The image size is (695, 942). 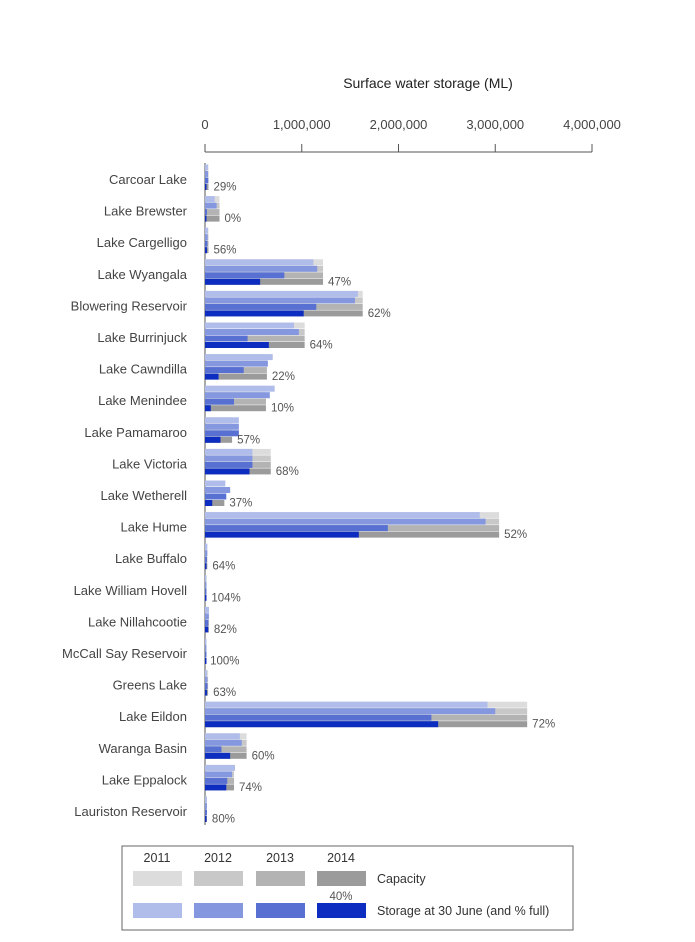 What do you see at coordinates (142, 242) in the screenshot?
I see `category-label: Lake Cargelligo` at bounding box center [142, 242].